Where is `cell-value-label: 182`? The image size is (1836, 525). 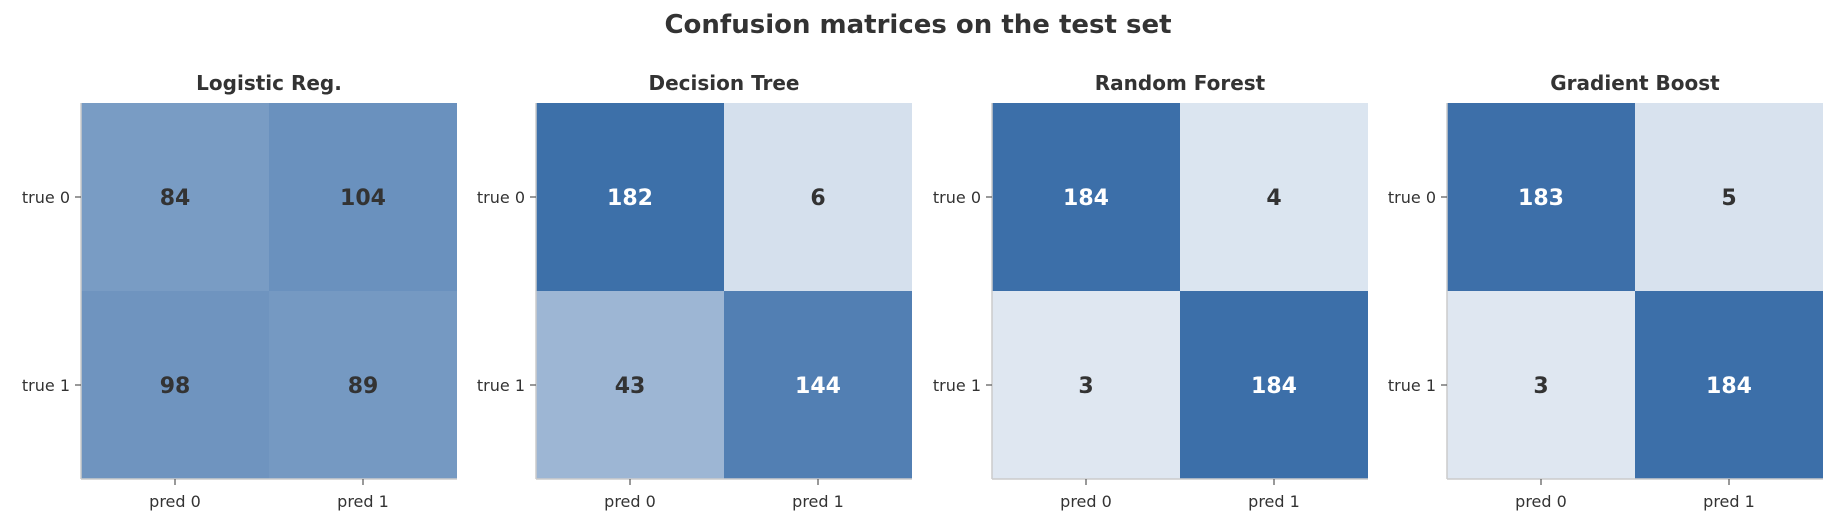
cell-value-label: 182 is located at coordinates (630, 198).